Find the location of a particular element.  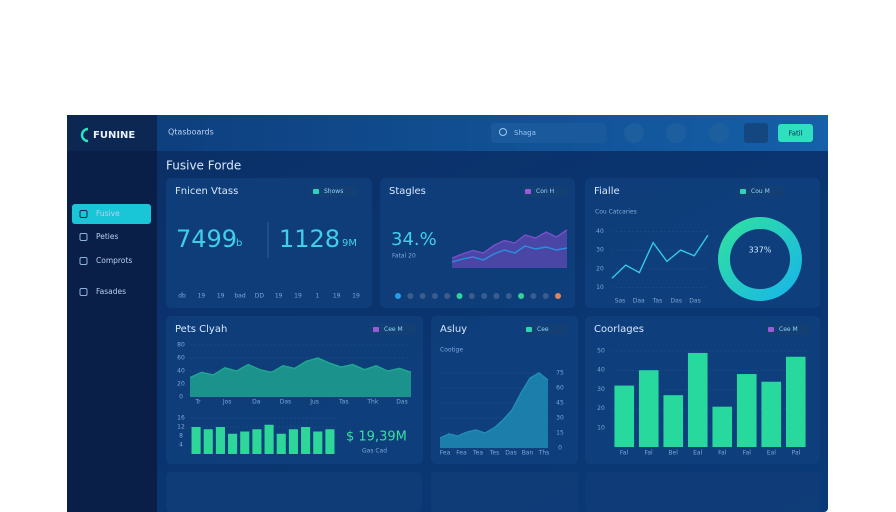

sidebar-item: Peties is located at coordinates (107, 236).